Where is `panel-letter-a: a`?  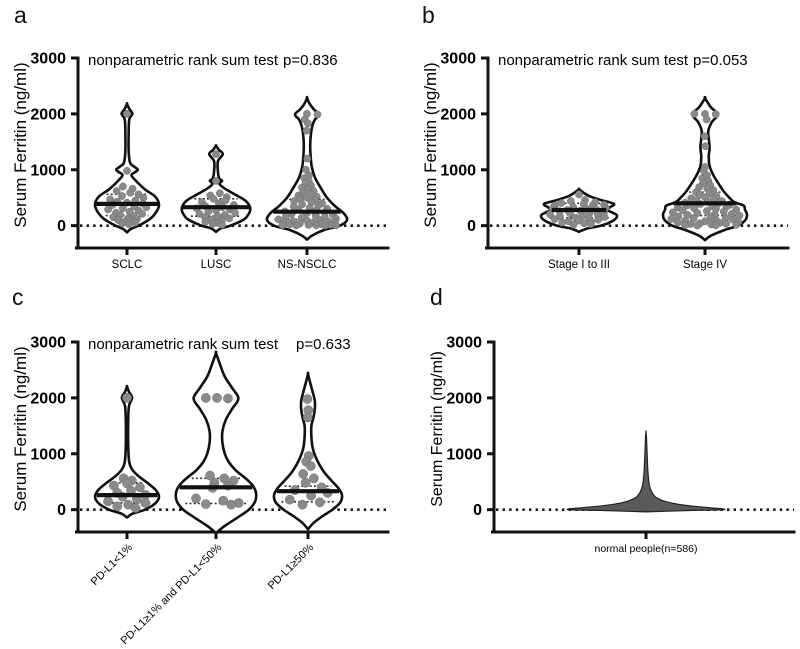
panel-letter-a: a is located at coordinates (20, 15).